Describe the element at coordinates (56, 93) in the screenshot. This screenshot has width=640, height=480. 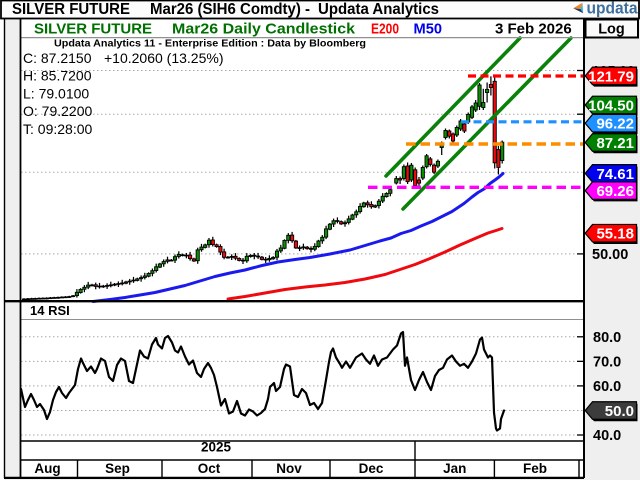
I see `svg-text: L: 79.0100` at that location.